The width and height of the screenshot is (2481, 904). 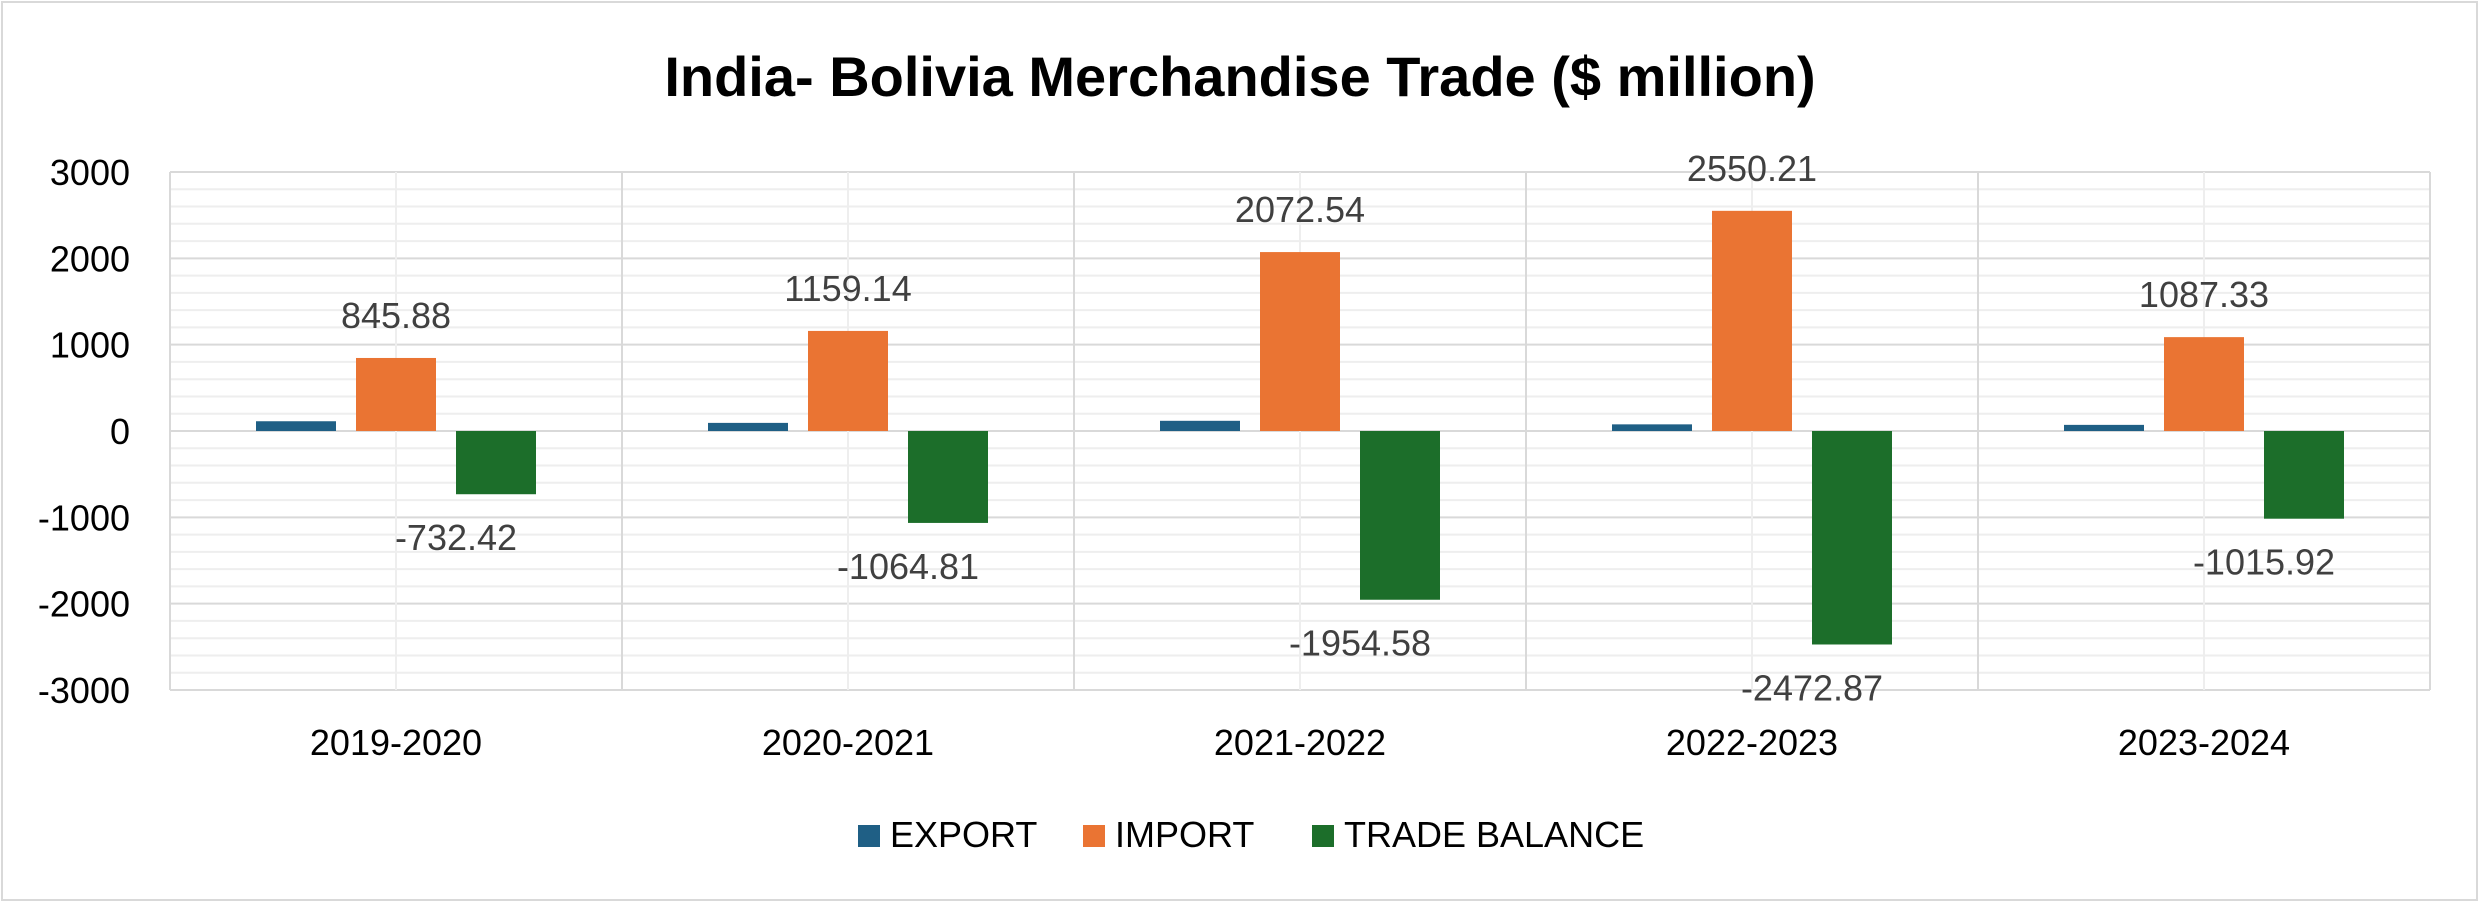 I want to click on x-tick-label: 2022-2023, so click(x=1752, y=742).